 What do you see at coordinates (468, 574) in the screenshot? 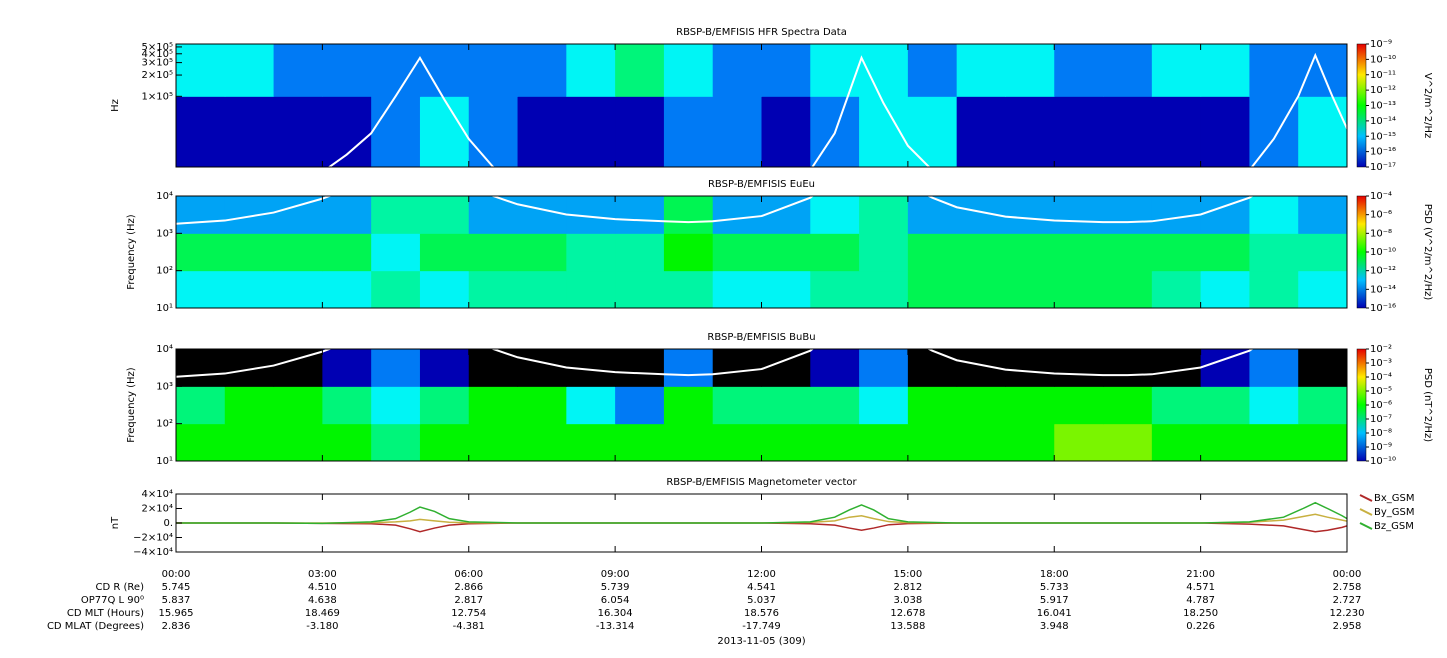
I see `time-label: 06:00` at bounding box center [468, 574].